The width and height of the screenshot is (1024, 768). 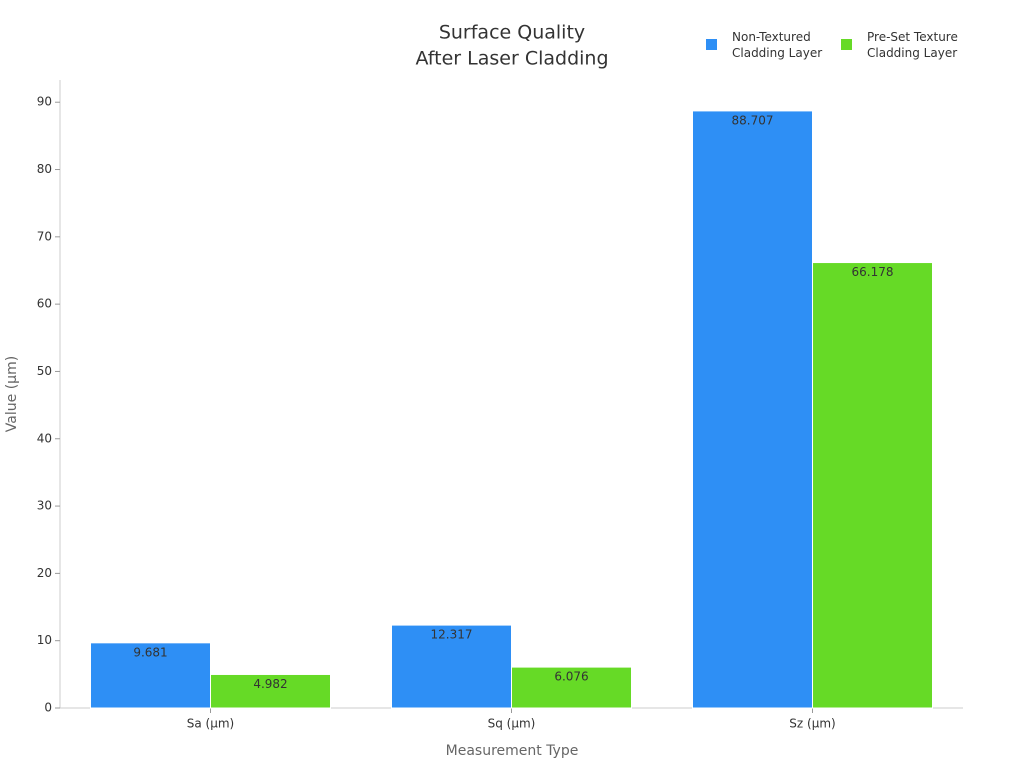 I want to click on legend-item: Non-Textured Cladding Layer, so click(x=769, y=45).